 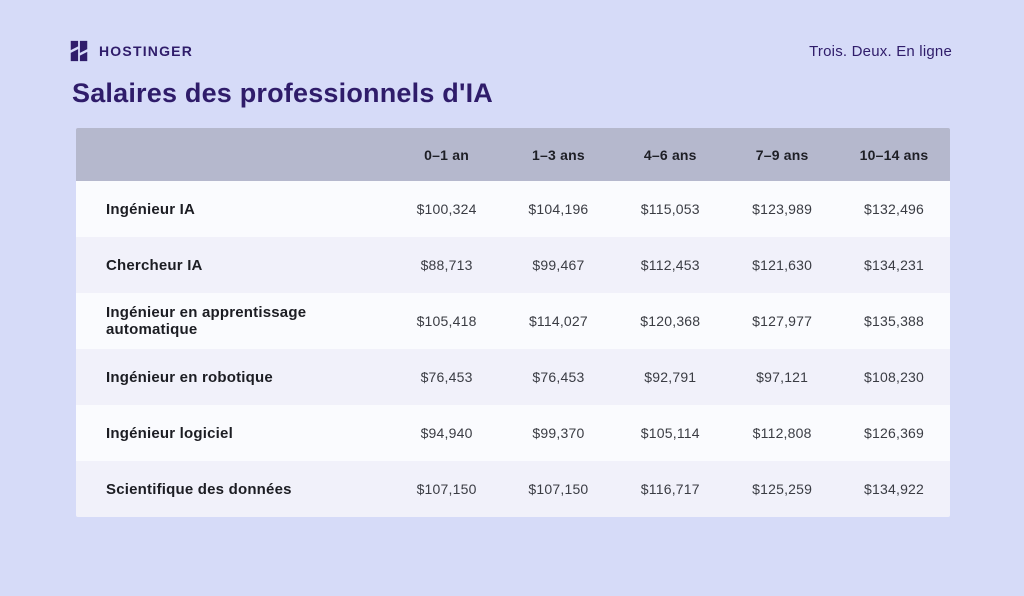 I want to click on salary-cell: $112,453, so click(x=670, y=265).